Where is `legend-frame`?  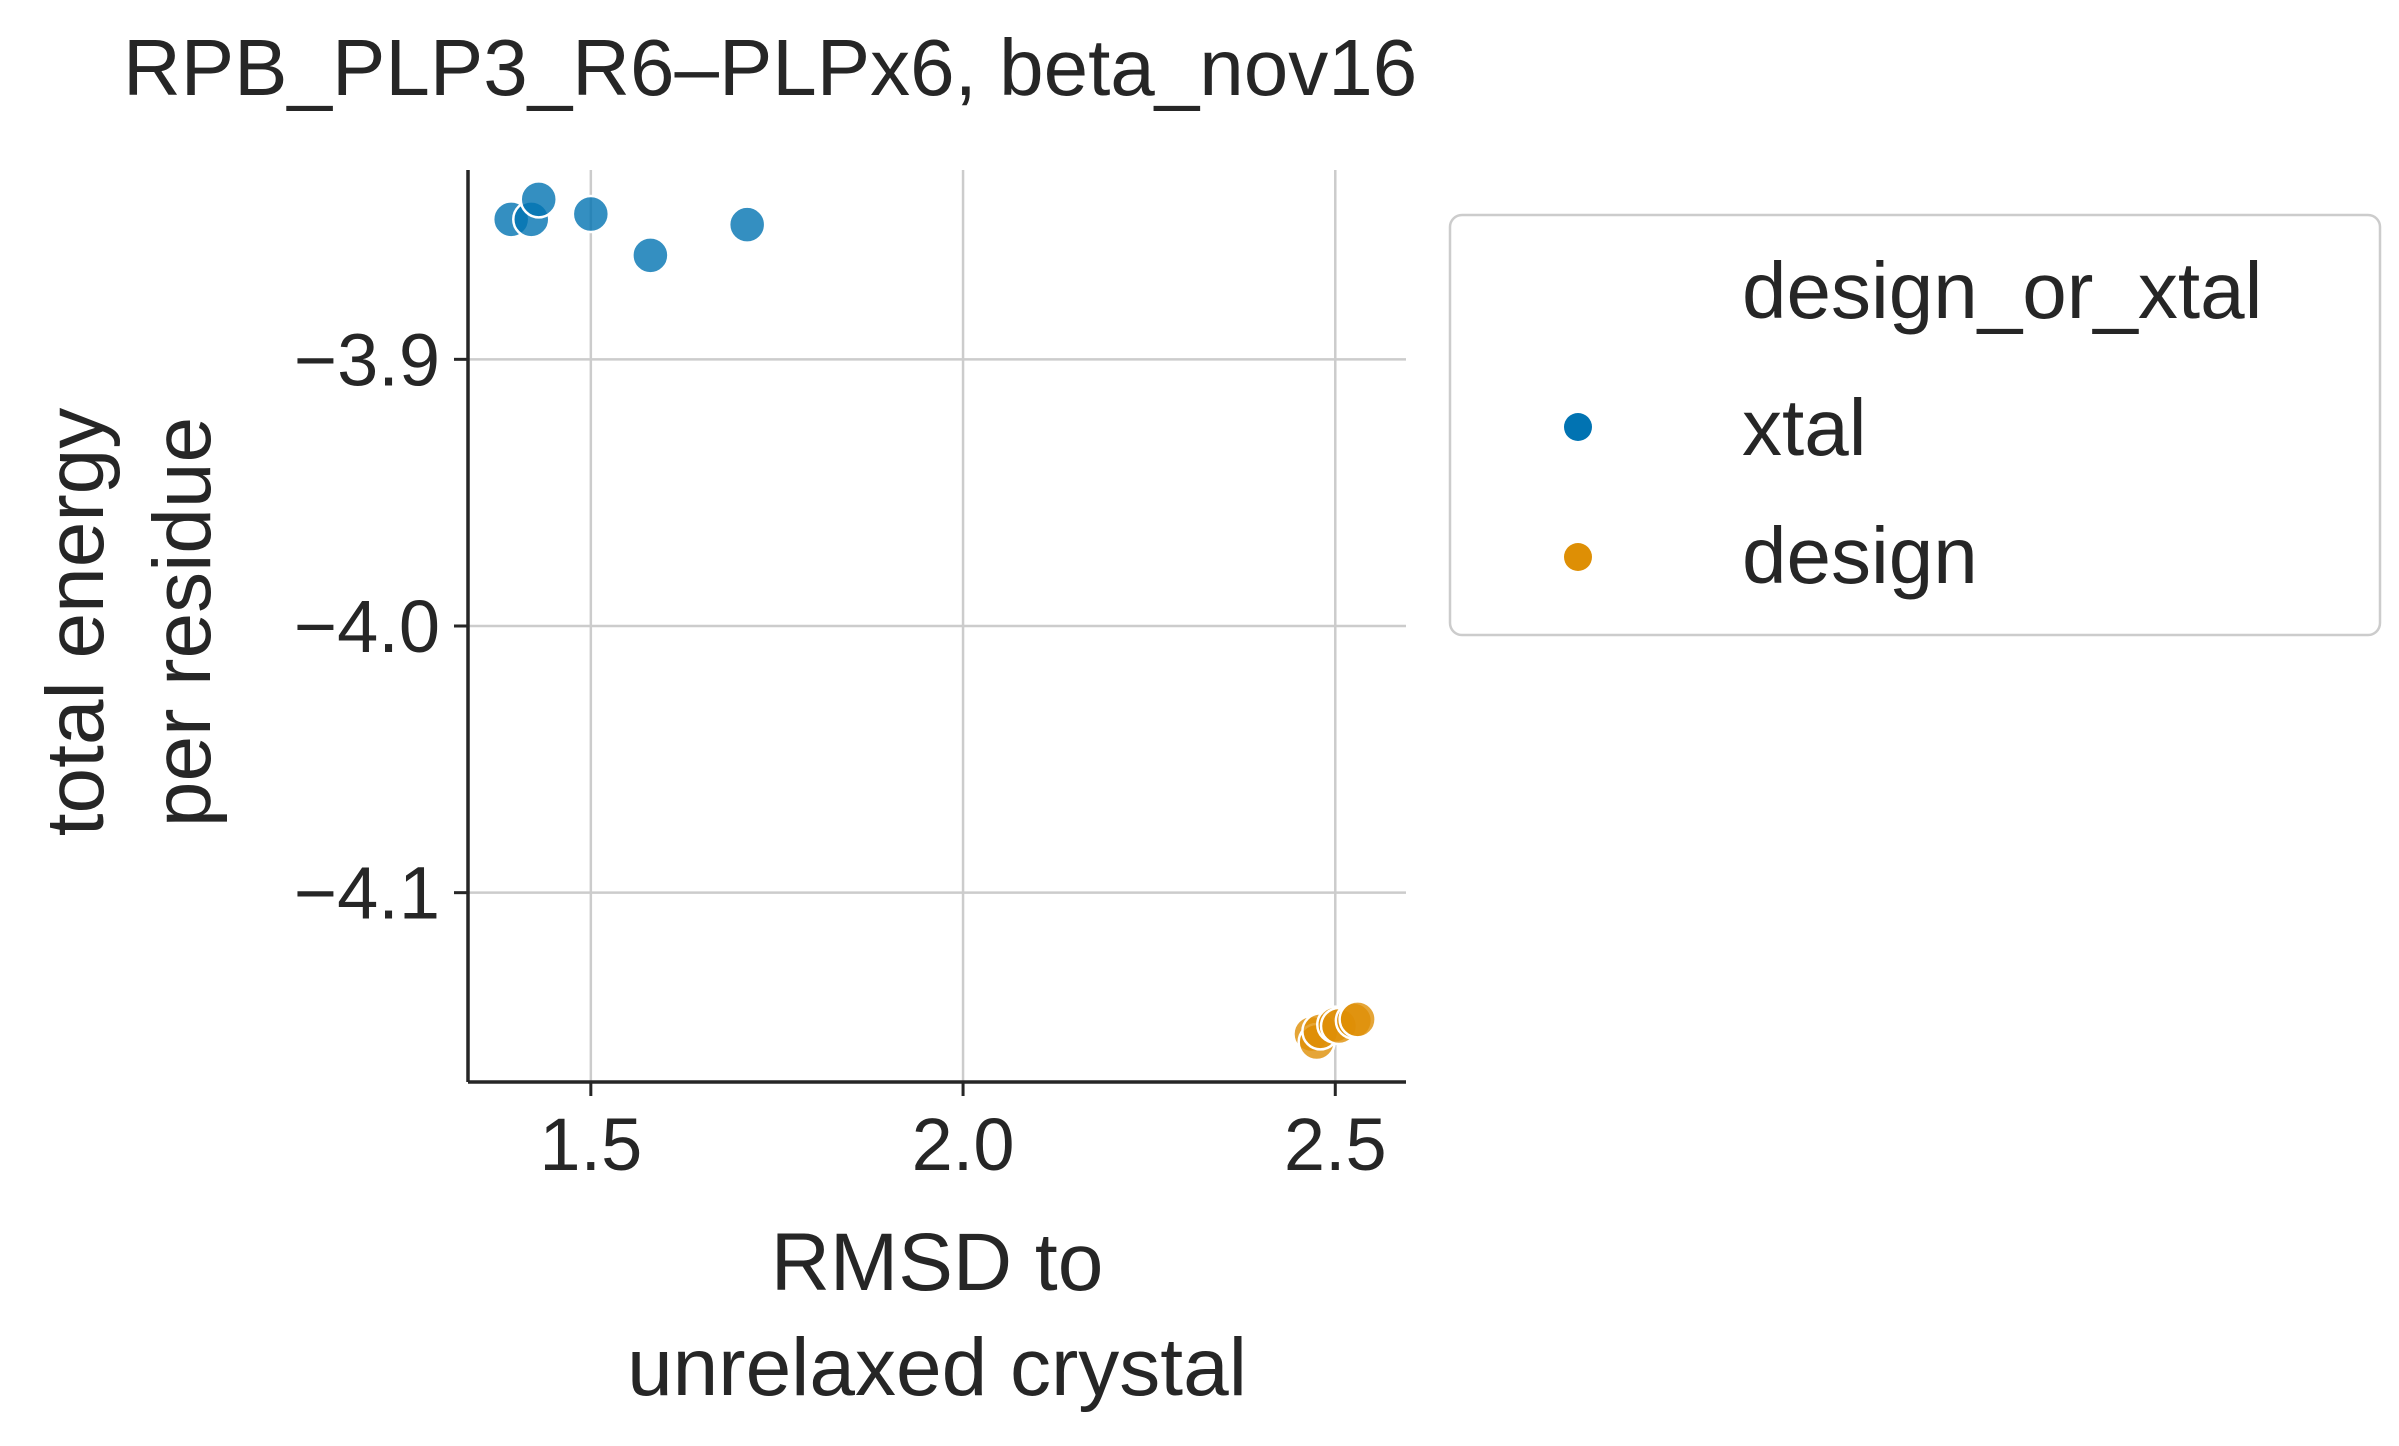
legend-frame is located at coordinates (1915, 425).